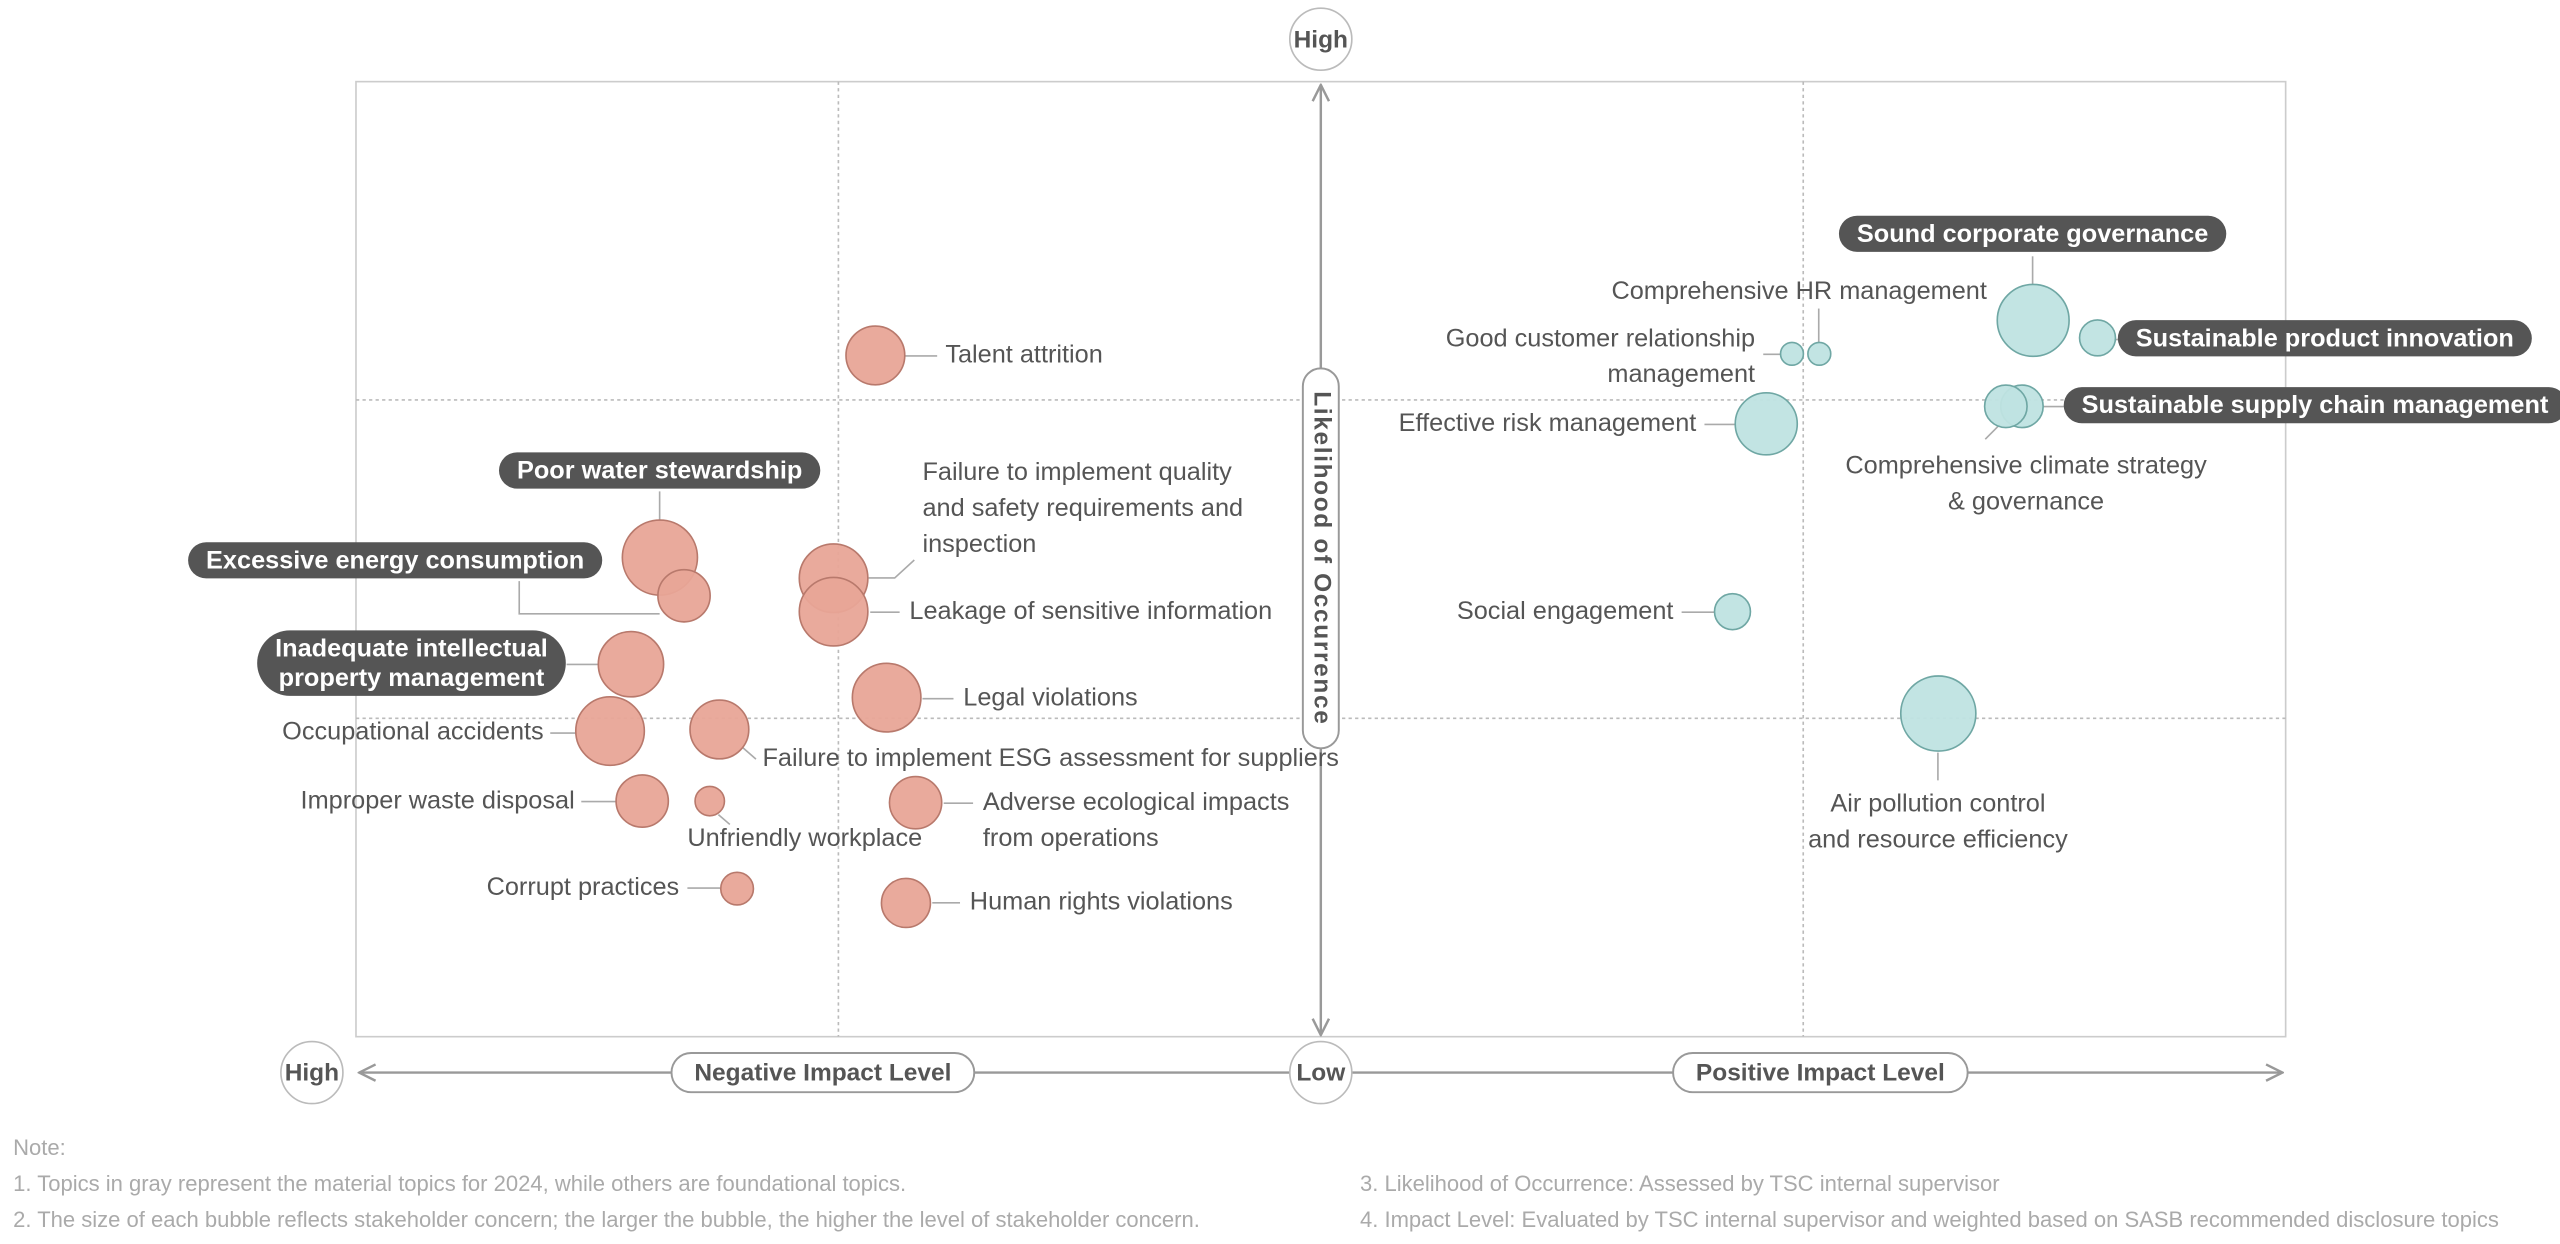  I want to click on topic-label: Human rights violations, so click(1101, 901).